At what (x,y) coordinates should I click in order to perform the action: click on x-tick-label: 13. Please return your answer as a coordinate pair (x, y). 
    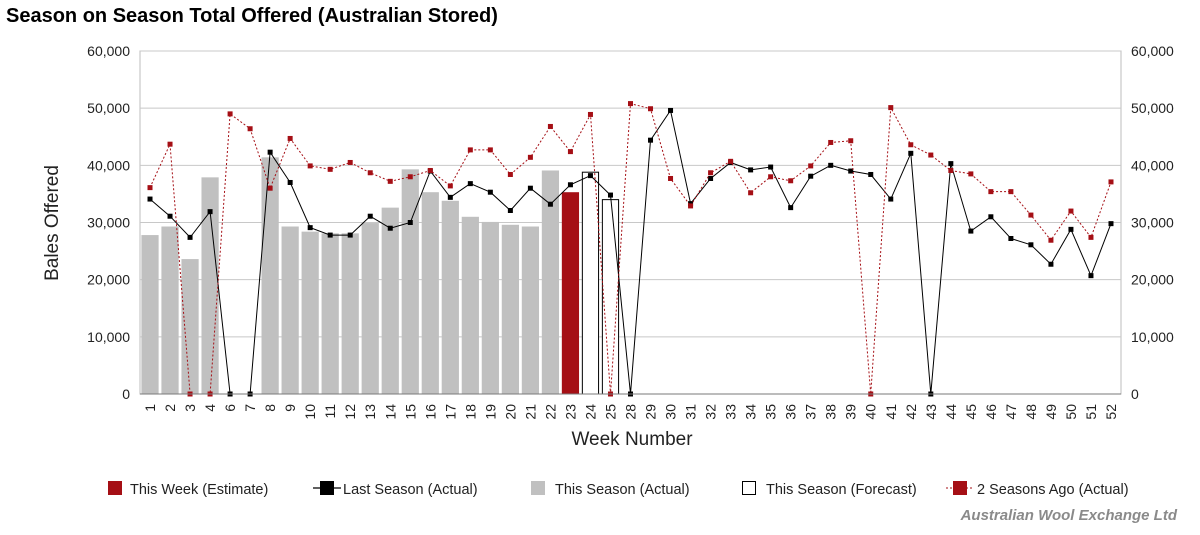
    Looking at the image, I should click on (370, 412).